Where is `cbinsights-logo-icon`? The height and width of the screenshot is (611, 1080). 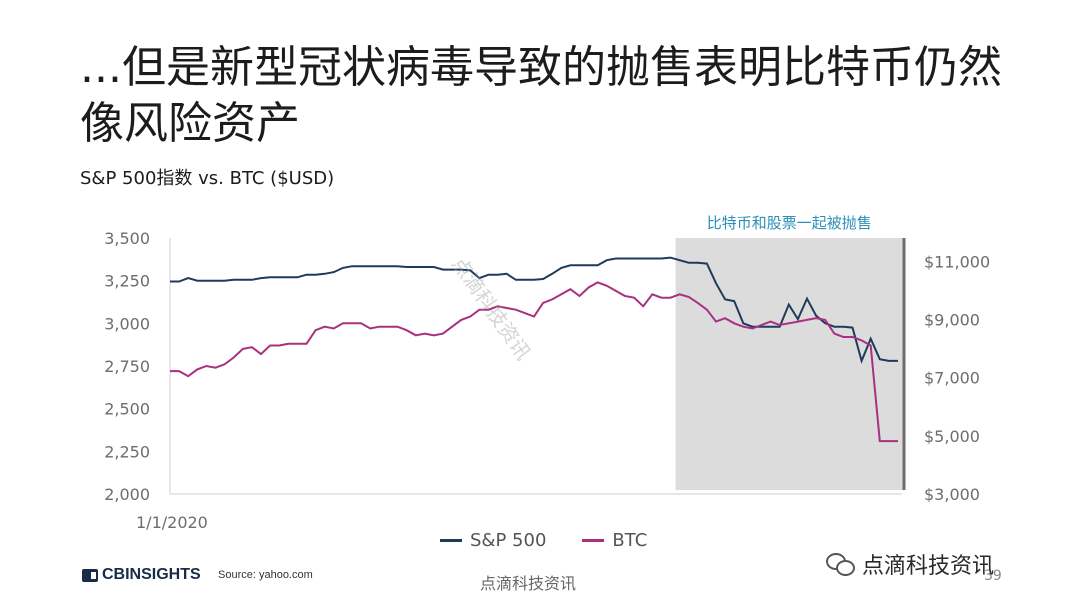
cbinsights-logo-icon is located at coordinates (90, 575).